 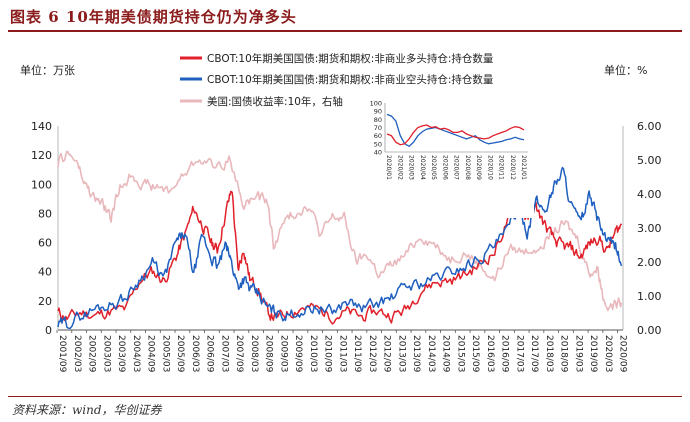 What do you see at coordinates (275, 101) in the screenshot?
I see `legend-yield-label: 美国:国债收益率:10年，右轴` at bounding box center [275, 101].